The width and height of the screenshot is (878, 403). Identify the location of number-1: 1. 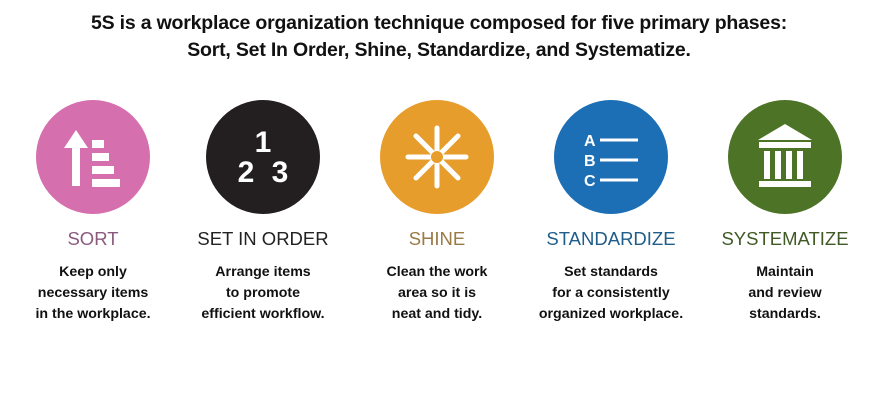
(263, 142).